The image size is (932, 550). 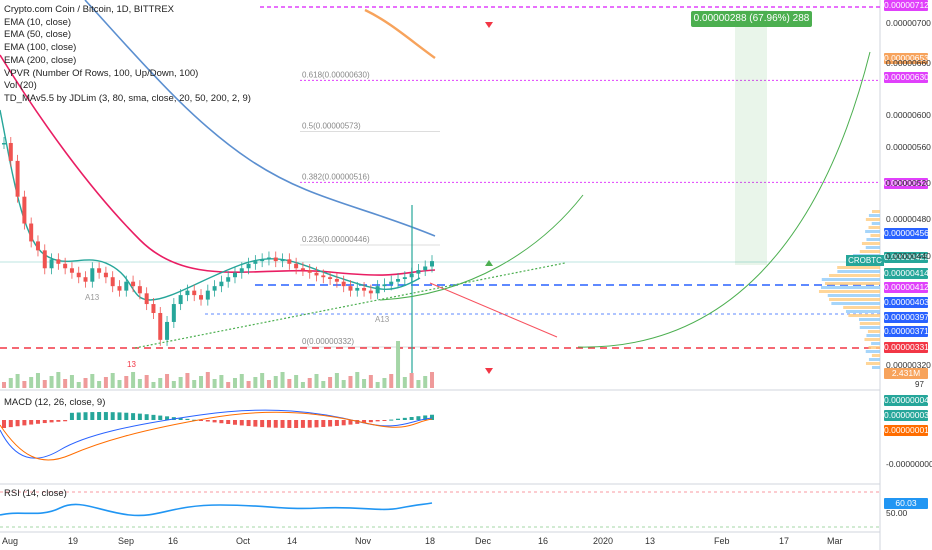 I want to click on time-tick: 2020, so click(x=603, y=541).